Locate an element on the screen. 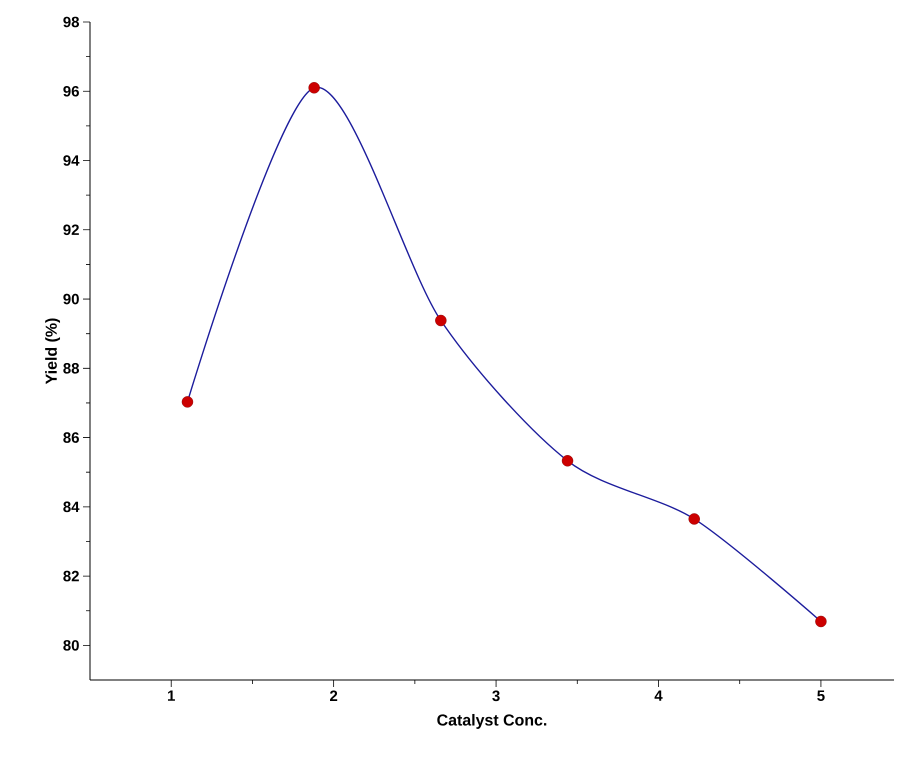 Image resolution: width=897 pixels, height=771 pixels. y-tick-label: 90 is located at coordinates (71, 299).